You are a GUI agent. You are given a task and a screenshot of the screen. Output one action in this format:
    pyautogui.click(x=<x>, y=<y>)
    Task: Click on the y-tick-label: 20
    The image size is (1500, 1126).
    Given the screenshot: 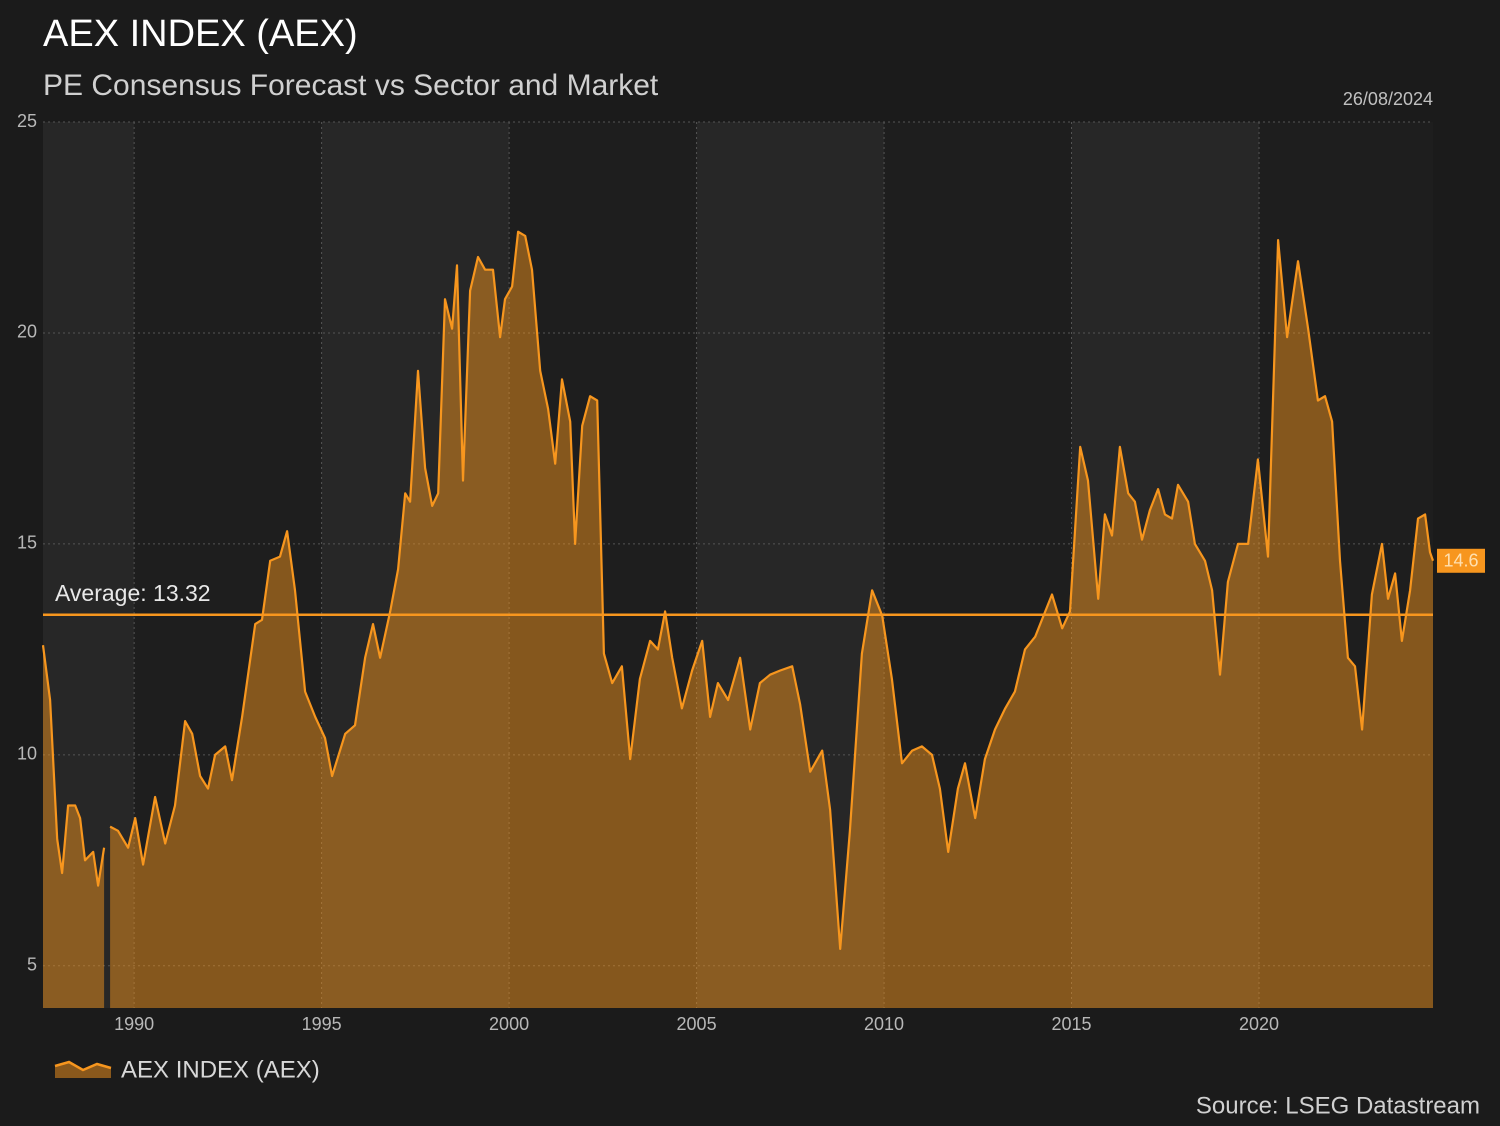 What is the action you would take?
    pyautogui.click(x=27, y=332)
    